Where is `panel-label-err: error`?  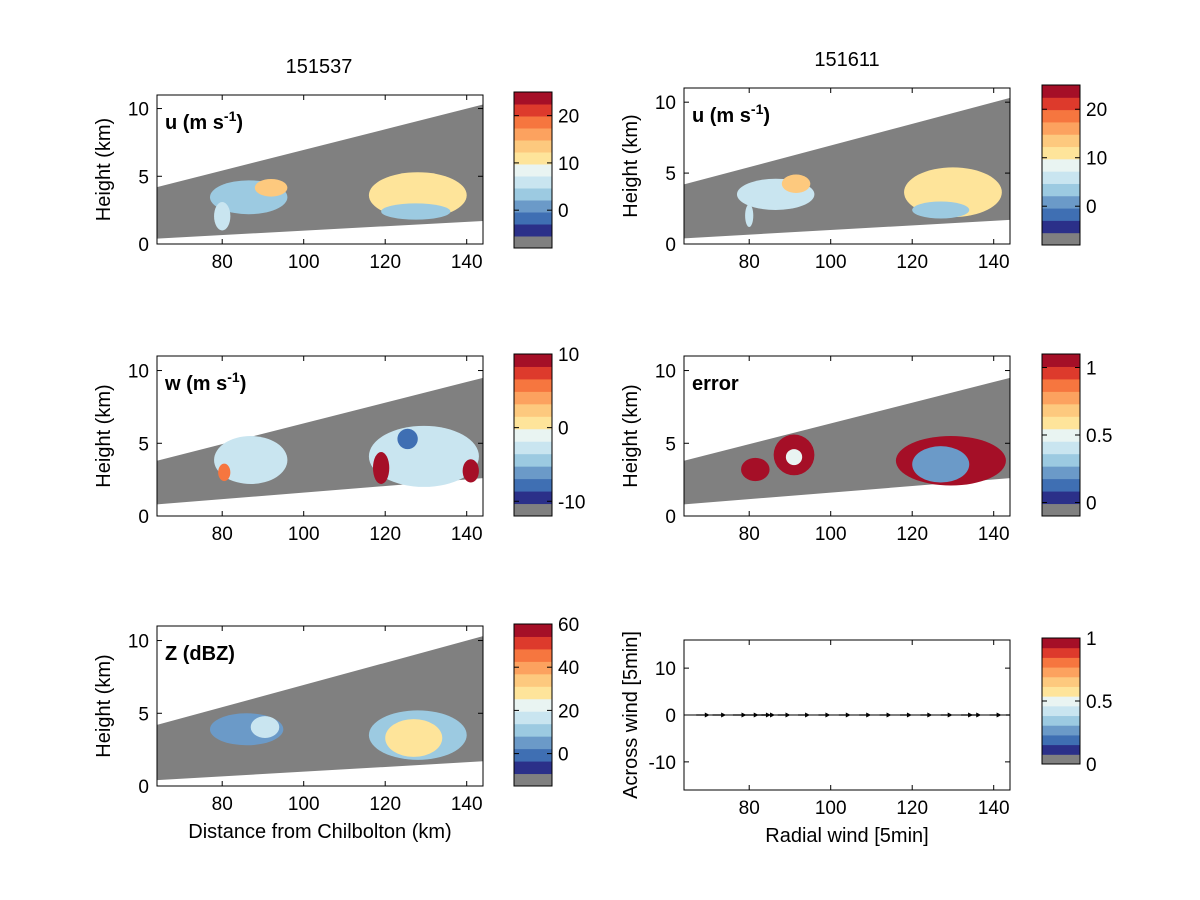 panel-label-err: error is located at coordinates (715, 384).